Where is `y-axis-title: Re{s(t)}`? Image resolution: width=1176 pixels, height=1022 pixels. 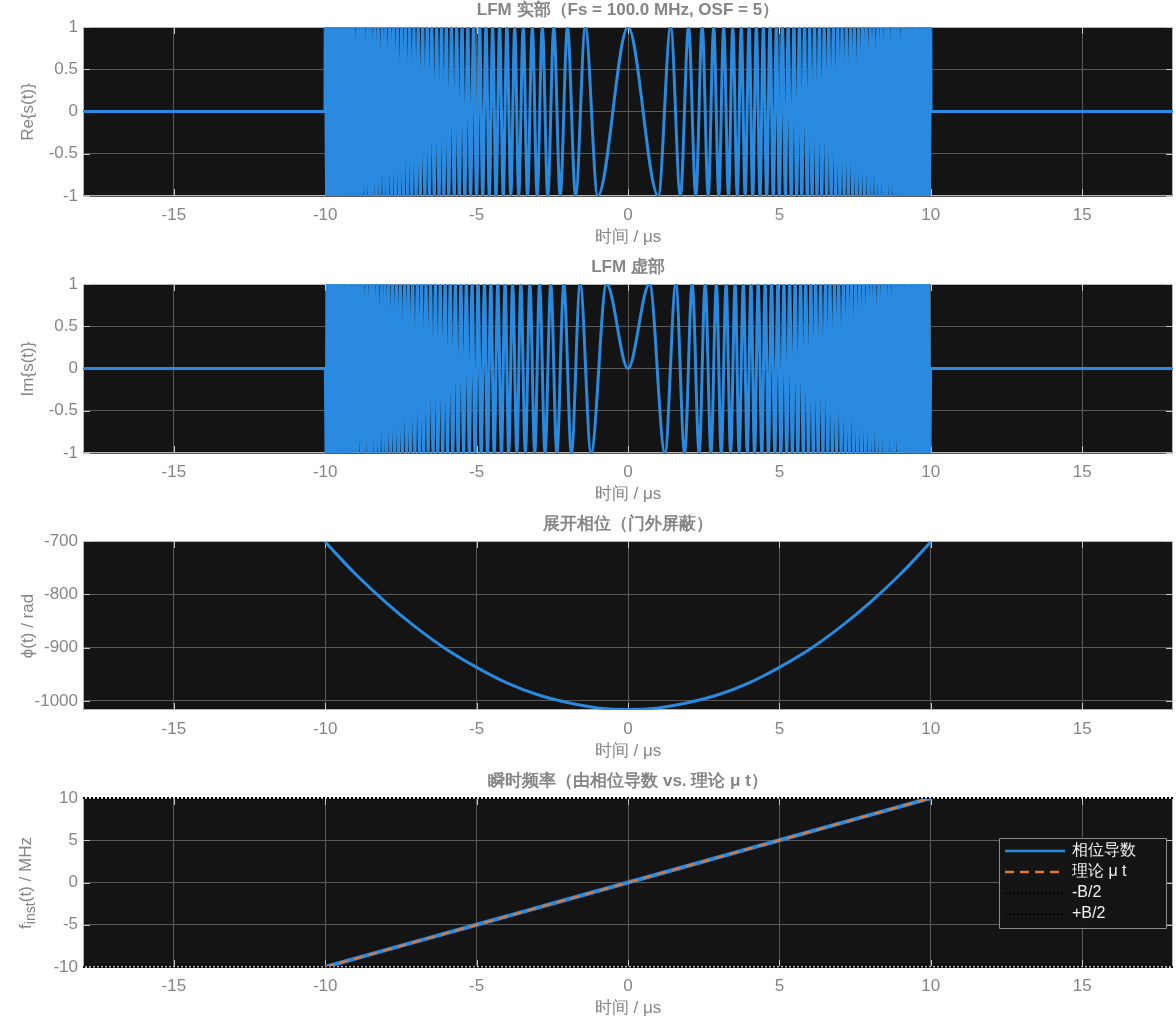 y-axis-title: Re{s(t)} is located at coordinates (28, 111).